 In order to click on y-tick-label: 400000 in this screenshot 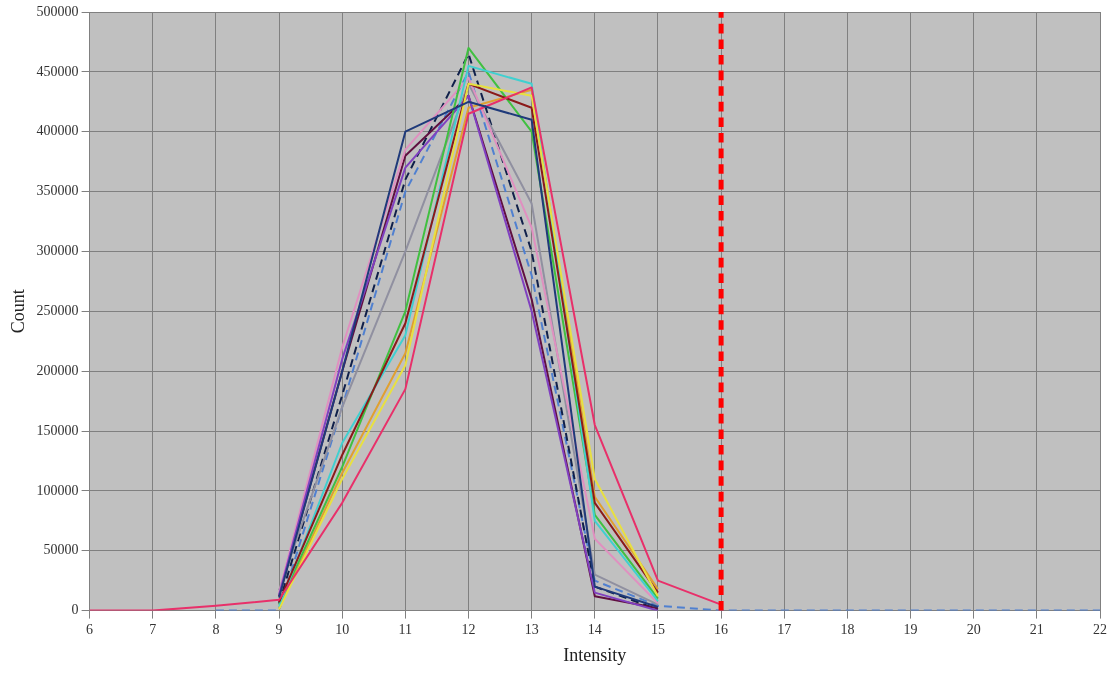, I will do `click(57, 131)`.